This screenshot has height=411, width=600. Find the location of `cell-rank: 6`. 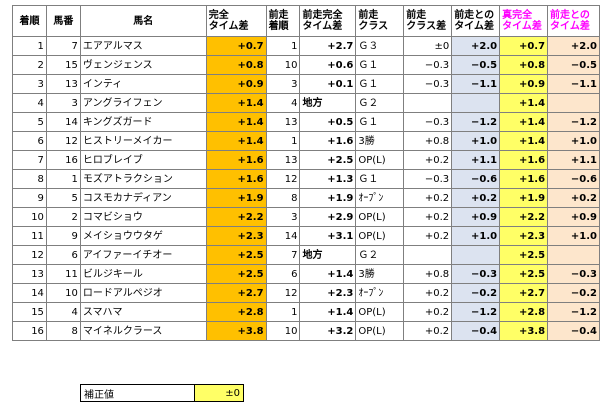

cell-rank: 6 is located at coordinates (29, 141).